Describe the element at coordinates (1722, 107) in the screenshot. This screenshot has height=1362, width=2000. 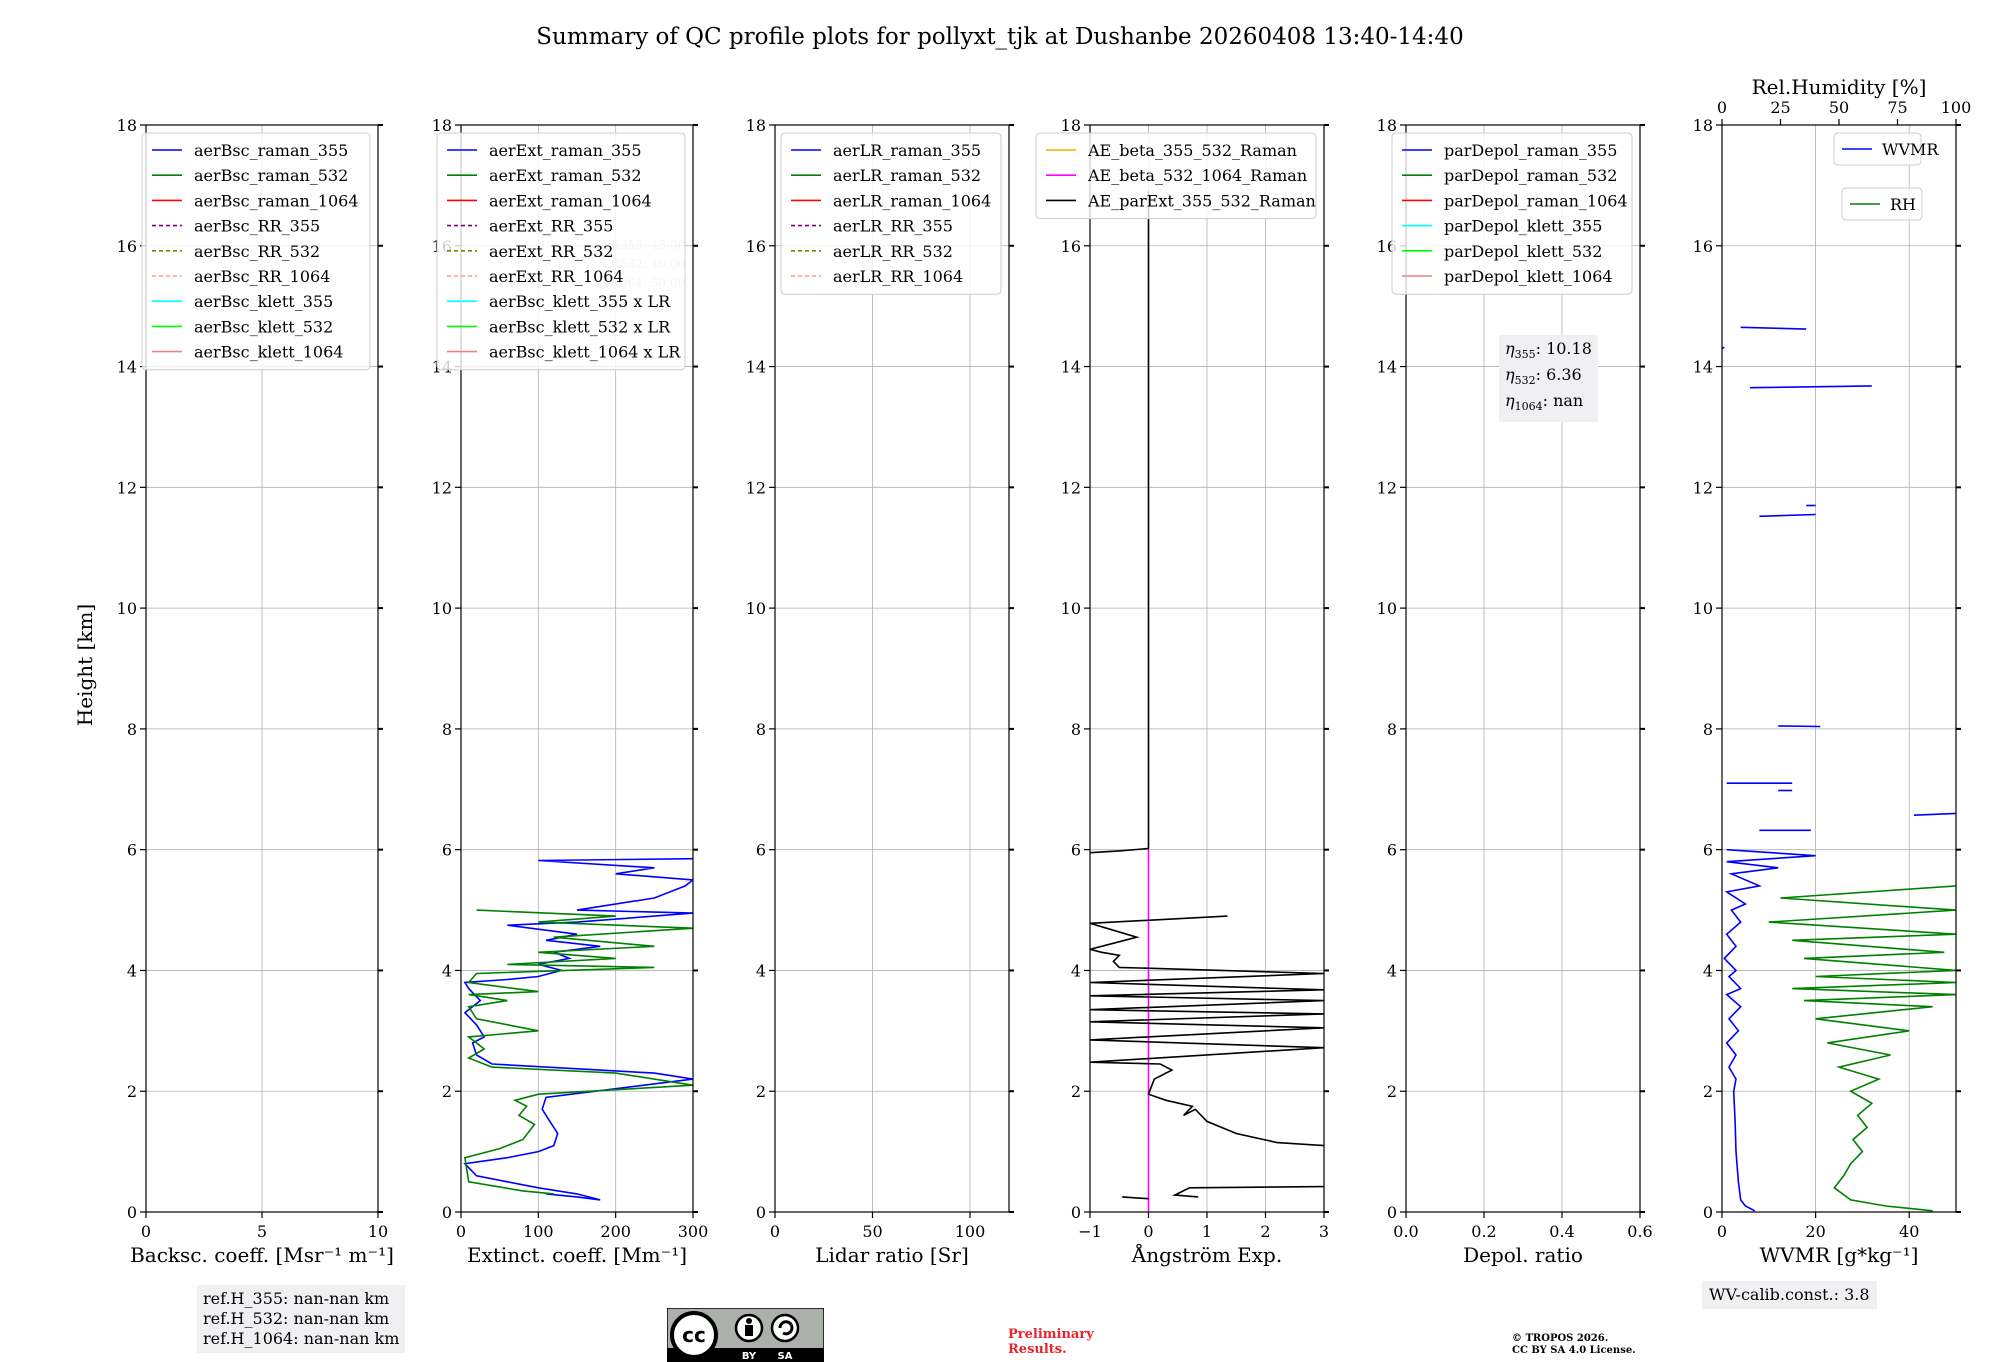
I see `top-x-tick-label: 0` at that location.